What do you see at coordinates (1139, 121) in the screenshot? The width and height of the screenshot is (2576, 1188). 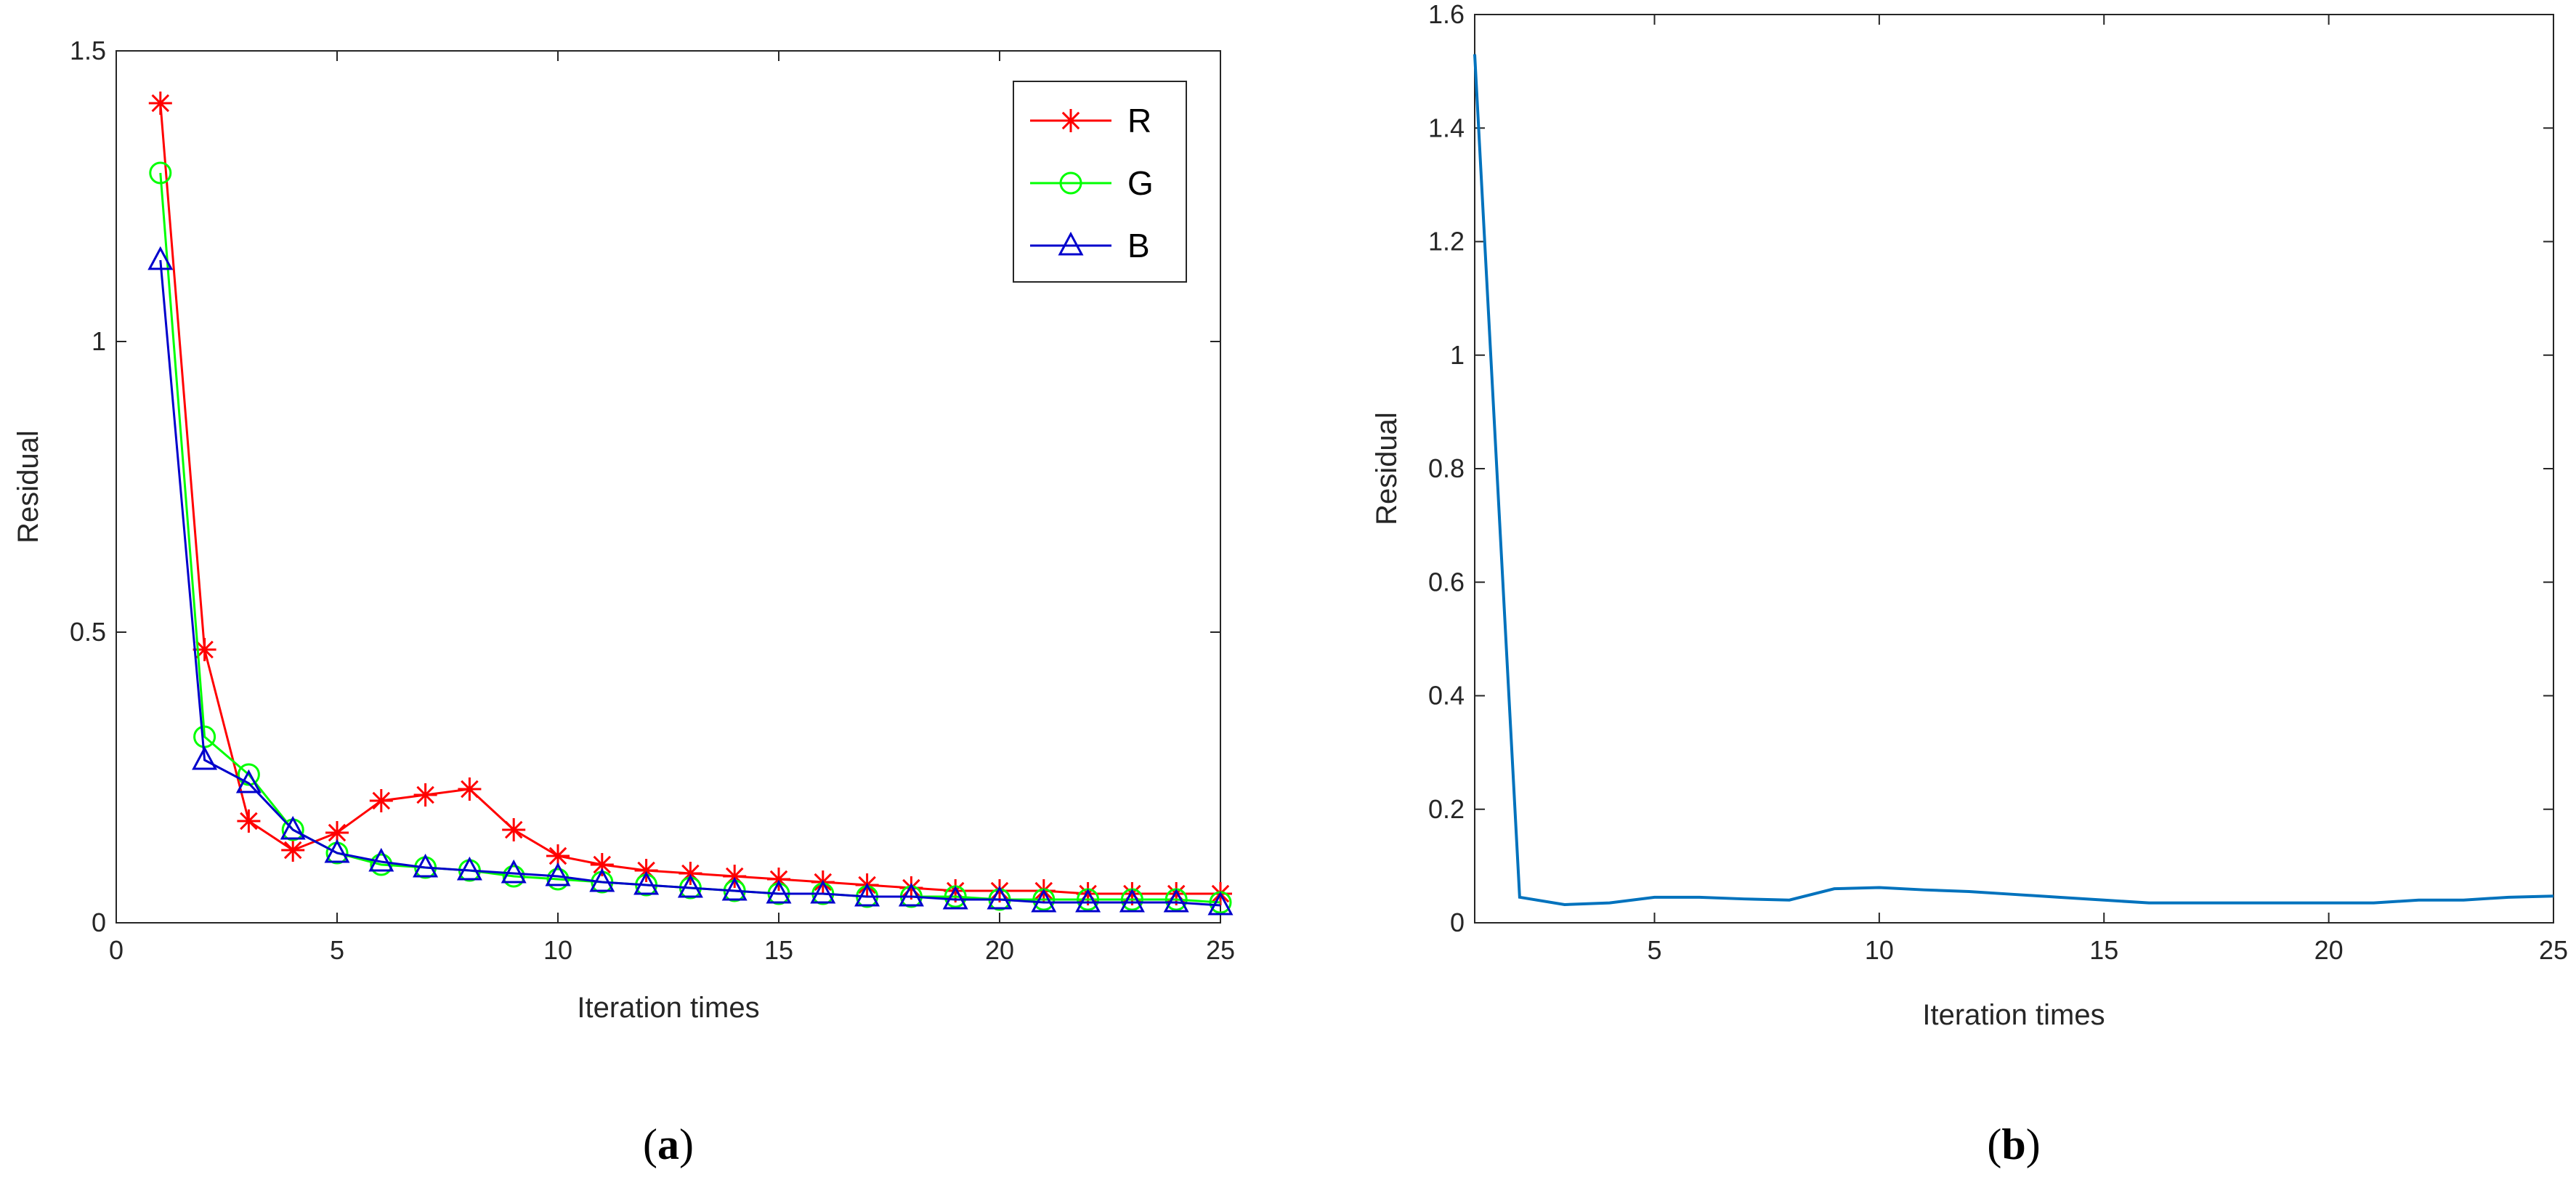 I see `legend-label: R` at bounding box center [1139, 121].